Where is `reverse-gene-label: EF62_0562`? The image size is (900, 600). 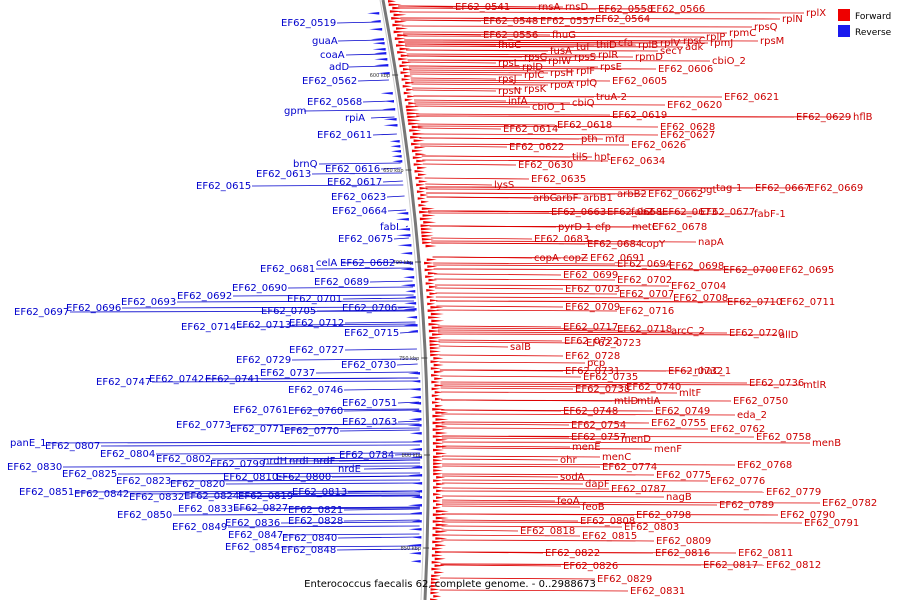 reverse-gene-label: EF62_0562 is located at coordinates (329, 81).